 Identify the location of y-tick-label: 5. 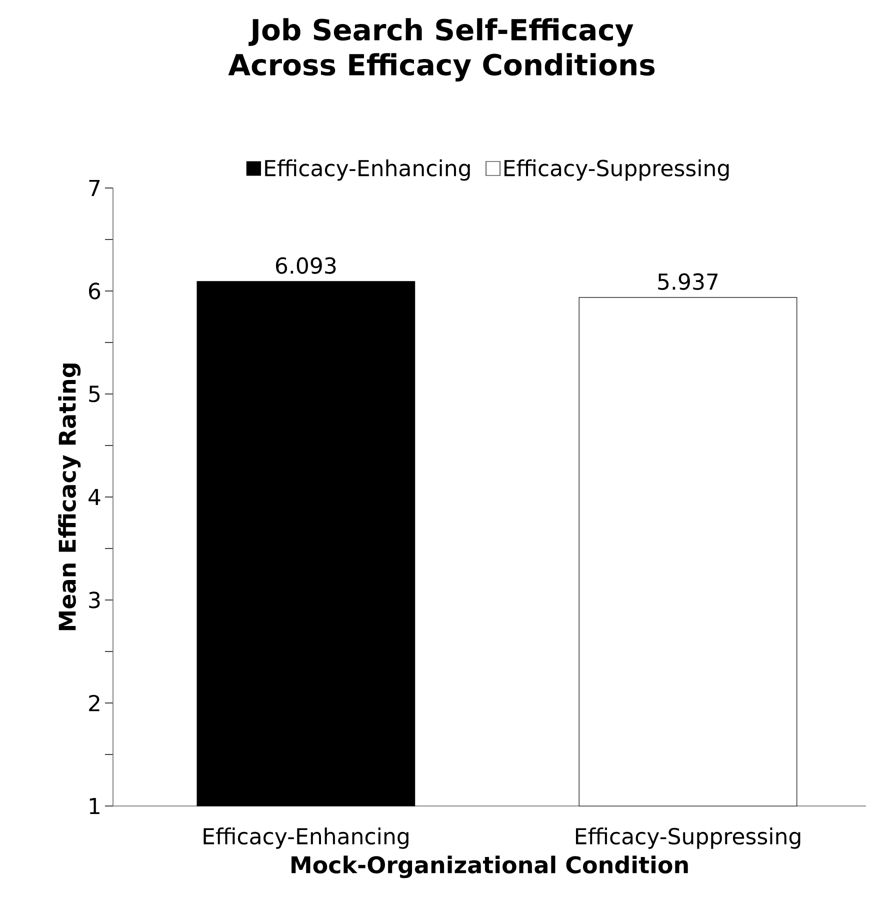
(94, 394).